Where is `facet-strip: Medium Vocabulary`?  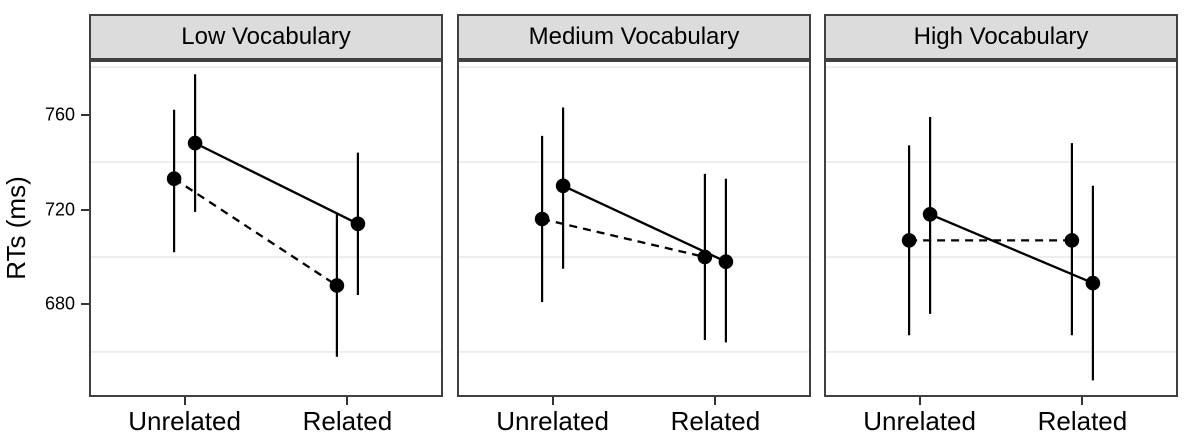
facet-strip: Medium Vocabulary is located at coordinates (634, 37).